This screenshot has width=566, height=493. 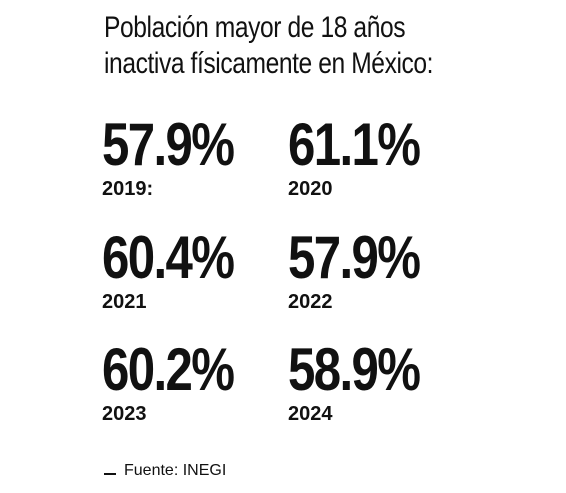 What do you see at coordinates (310, 302) in the screenshot?
I see `stat-year: 2022` at bounding box center [310, 302].